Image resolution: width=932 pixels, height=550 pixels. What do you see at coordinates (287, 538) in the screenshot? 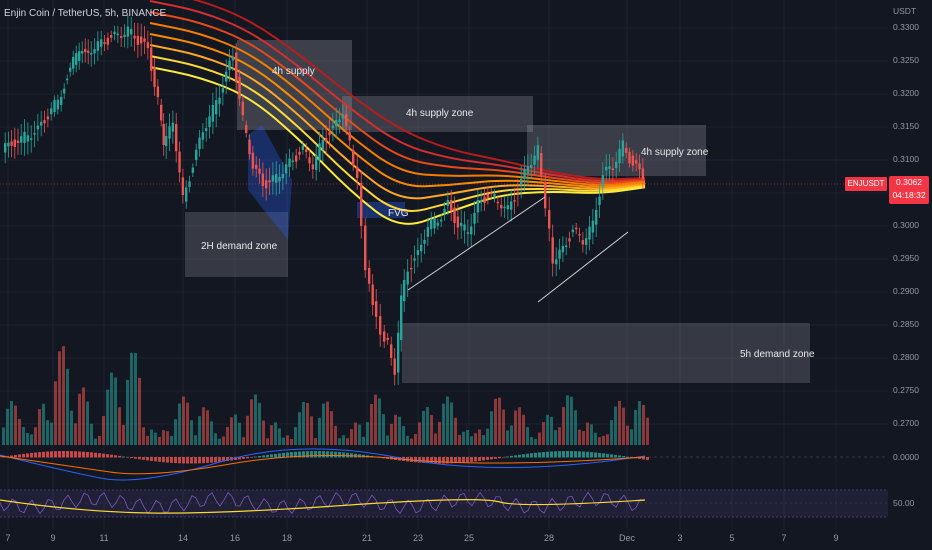
I see `time-axis-label: 18` at bounding box center [287, 538].